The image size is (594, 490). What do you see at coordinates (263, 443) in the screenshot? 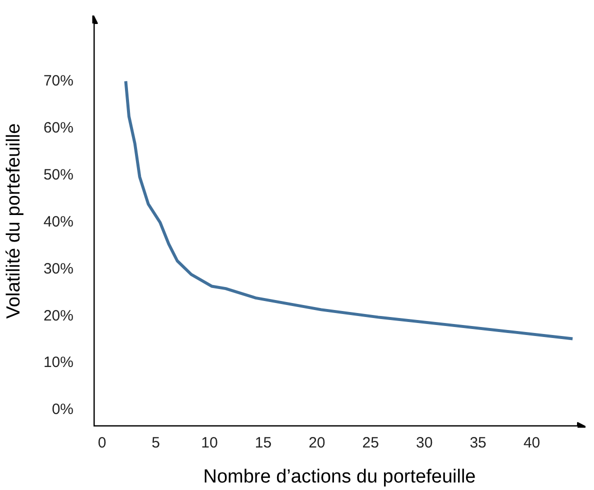
I see `x-tick-label: 15` at bounding box center [263, 443].